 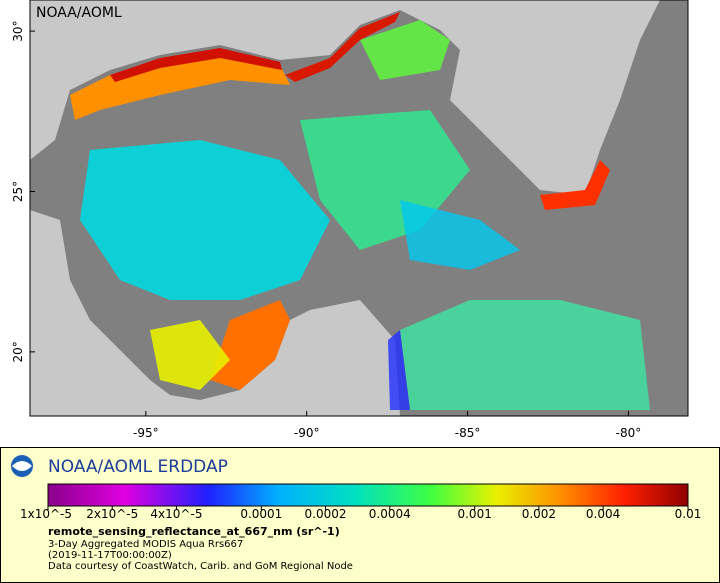 I want to click on lat-tick-label: 25°, so click(x=18, y=191).